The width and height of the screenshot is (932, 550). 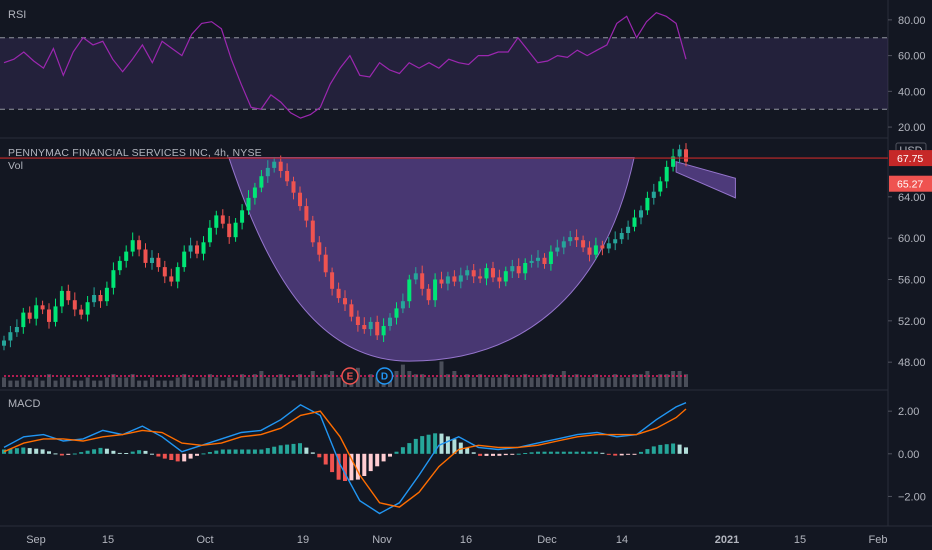 What do you see at coordinates (800, 540) in the screenshot?
I see `time-tick-label: 15` at bounding box center [800, 540].